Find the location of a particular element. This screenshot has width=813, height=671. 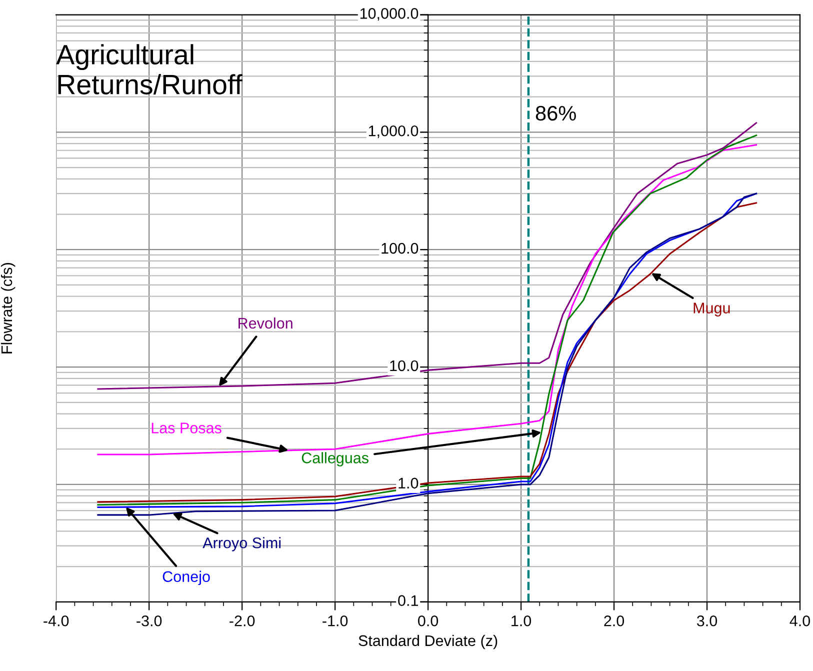

x-tick-label: -1.0 is located at coordinates (335, 620).